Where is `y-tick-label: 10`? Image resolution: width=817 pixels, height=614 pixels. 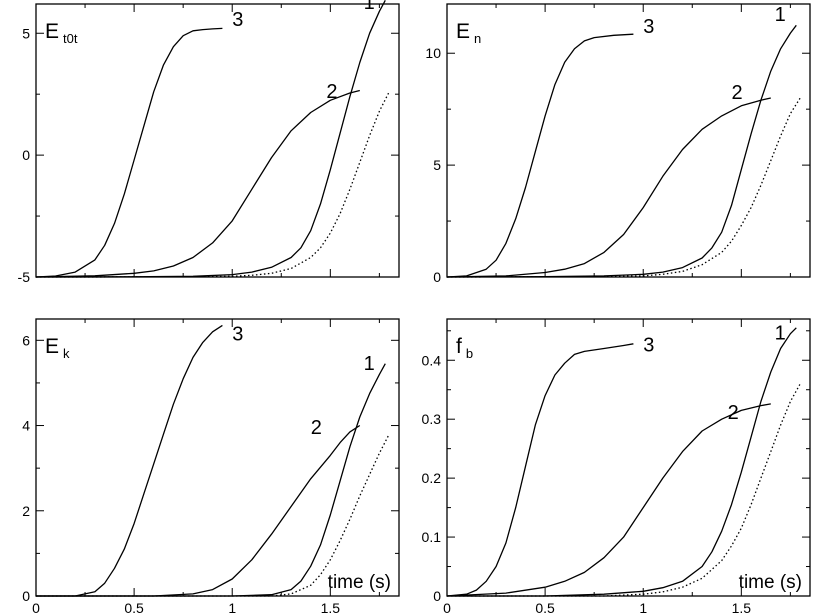 y-tick-label: 10 is located at coordinates (433, 53).